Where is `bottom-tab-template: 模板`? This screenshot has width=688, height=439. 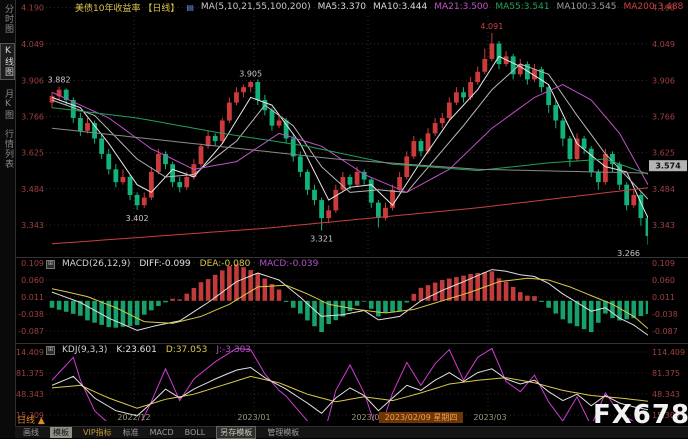 bottom-tab-template: 模板 is located at coordinates (61, 432).